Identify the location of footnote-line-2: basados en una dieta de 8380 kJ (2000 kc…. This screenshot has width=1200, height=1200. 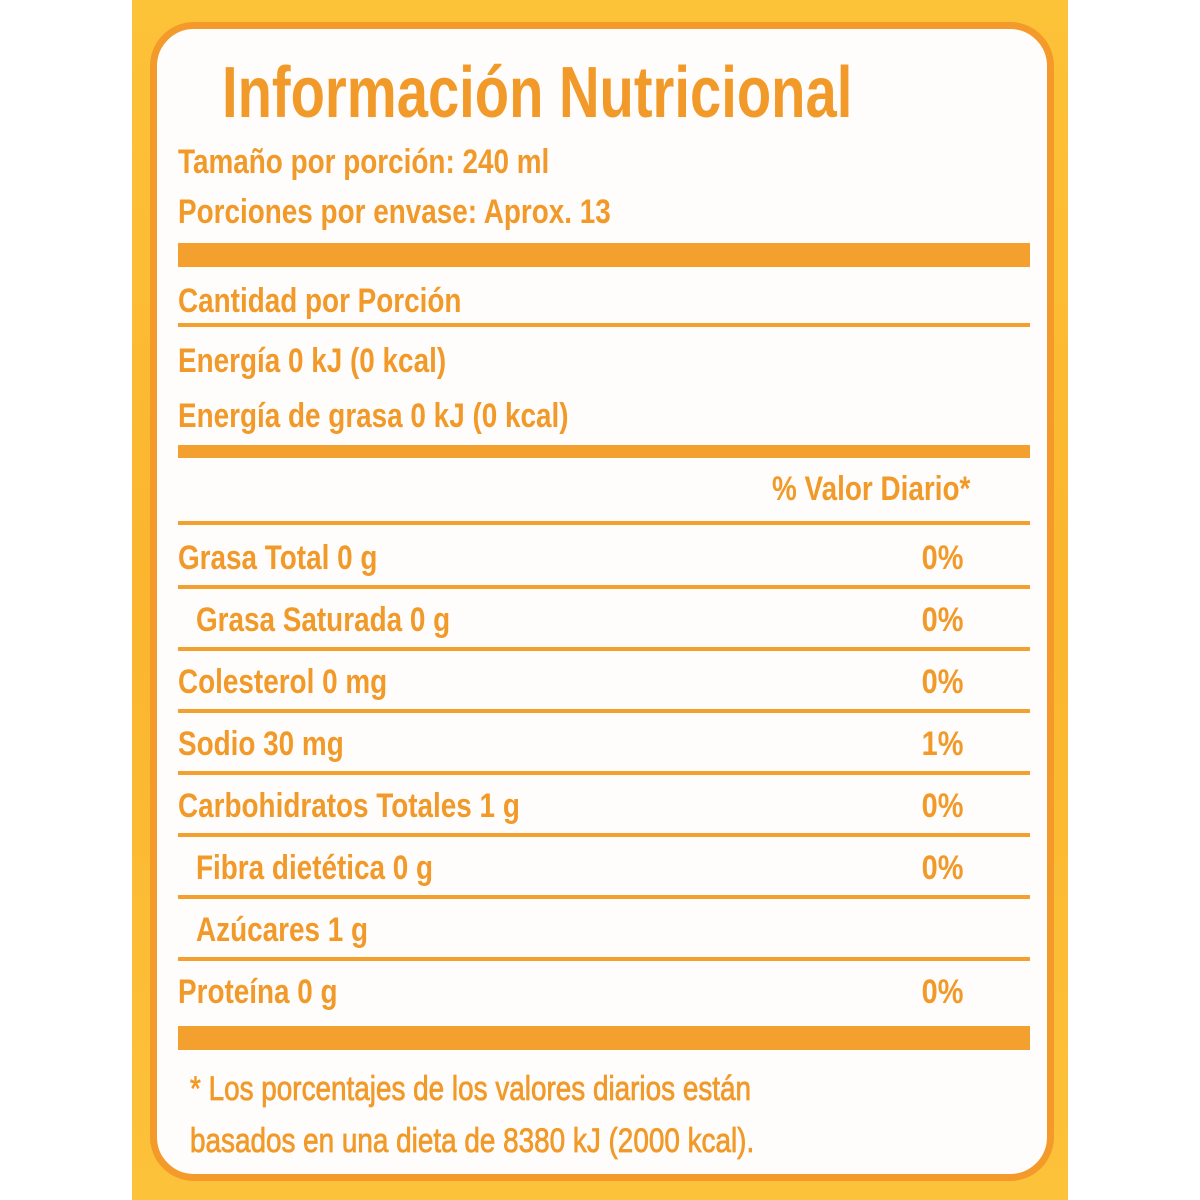
(472, 1141).